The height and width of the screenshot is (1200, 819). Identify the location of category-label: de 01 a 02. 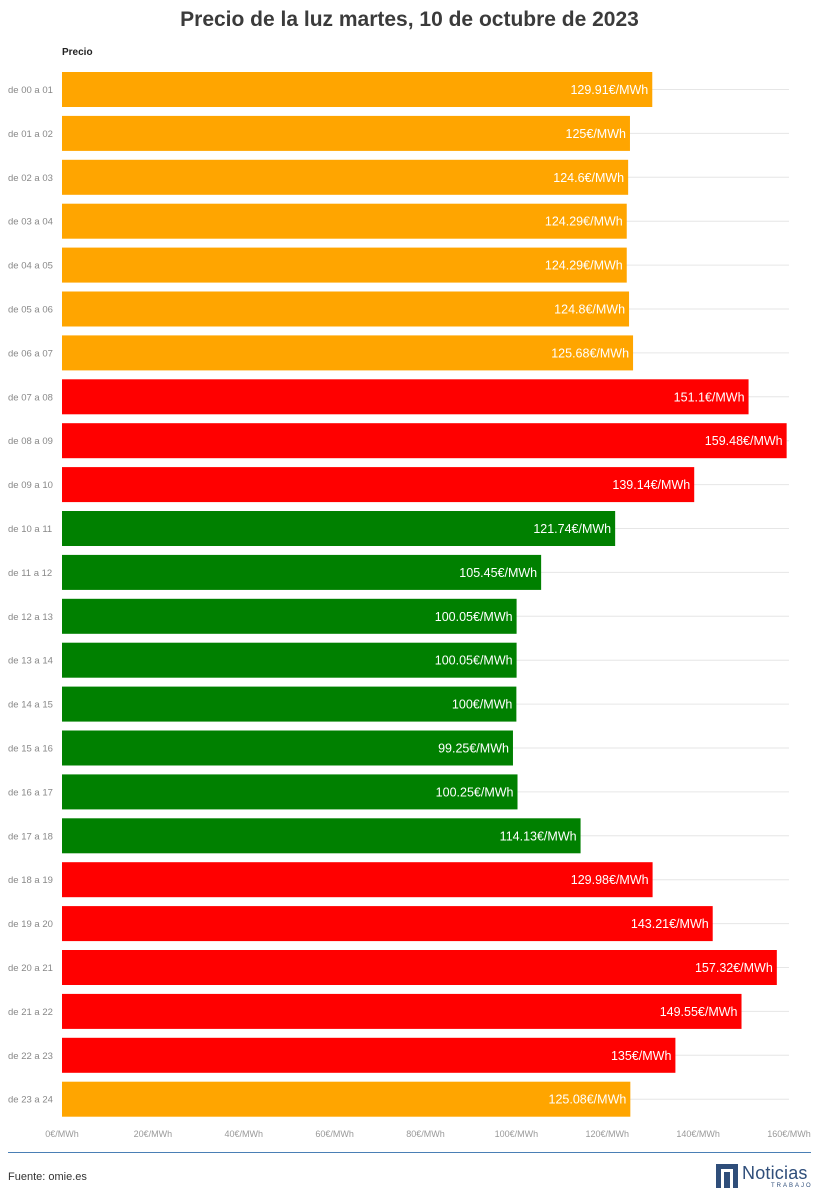
(30, 134).